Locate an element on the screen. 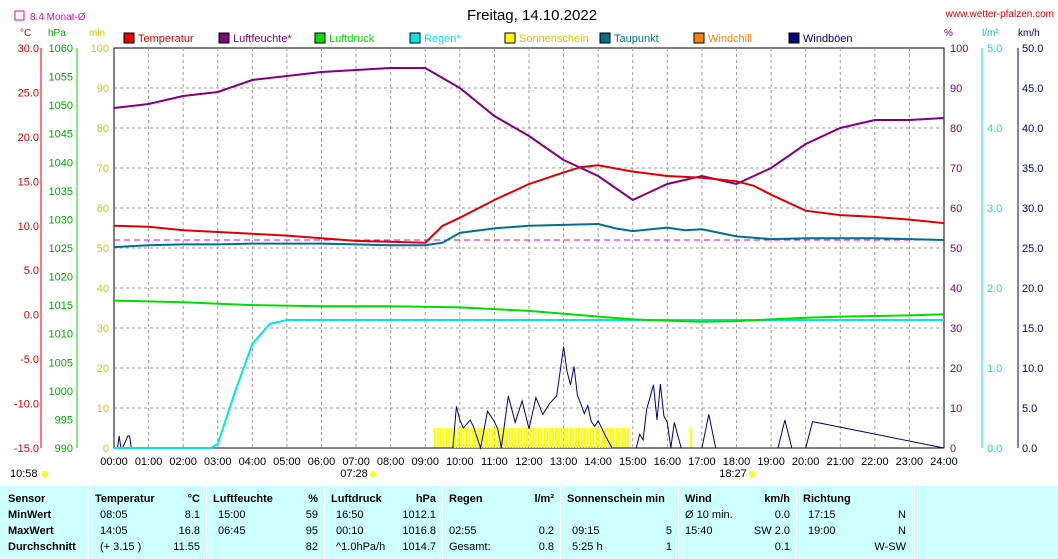 The width and height of the screenshot is (1058, 559). table-cell-wind-t: 15:40 is located at coordinates (699, 531).